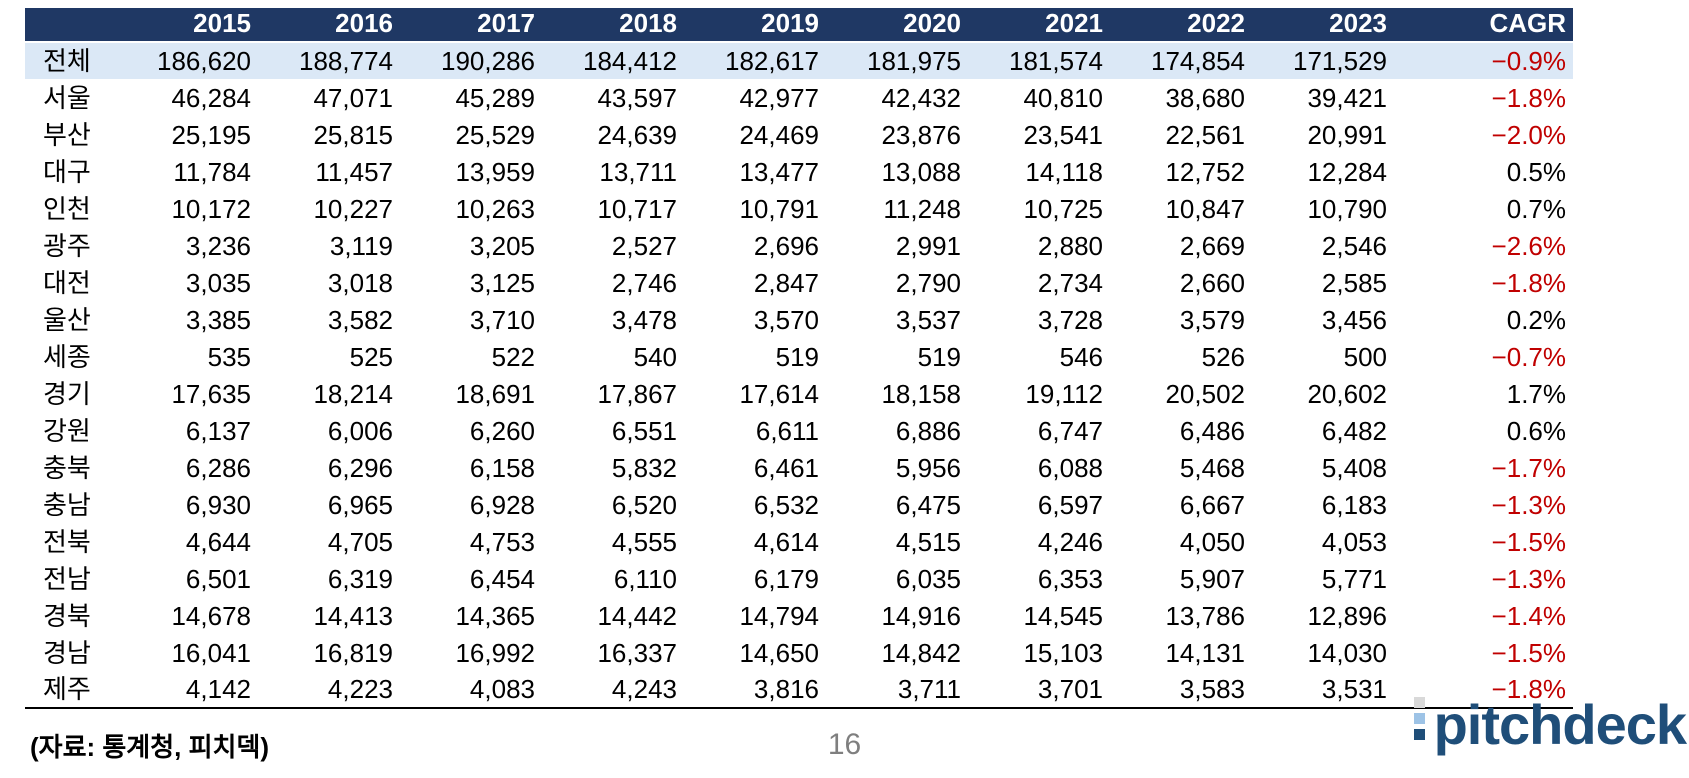 The image size is (1689, 778). What do you see at coordinates (1212, 319) in the screenshot?
I see `value-cell: 3,579` at bounding box center [1212, 319].